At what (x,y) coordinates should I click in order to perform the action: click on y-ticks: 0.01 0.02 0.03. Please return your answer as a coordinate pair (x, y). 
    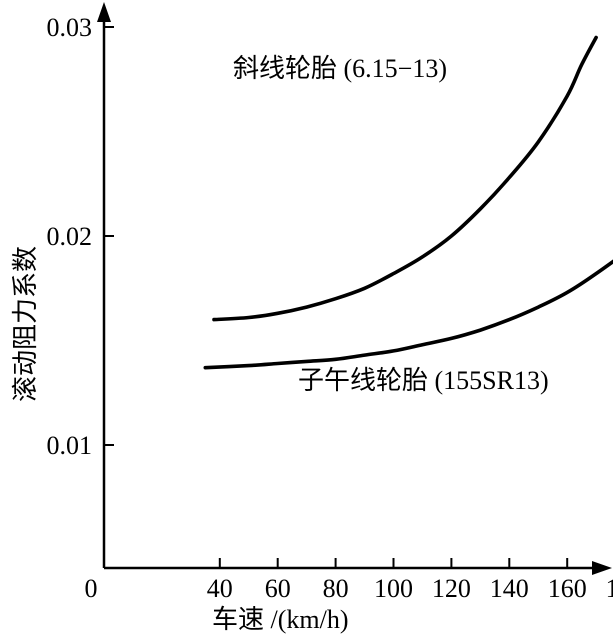
    Looking at the image, I should click on (80, 236).